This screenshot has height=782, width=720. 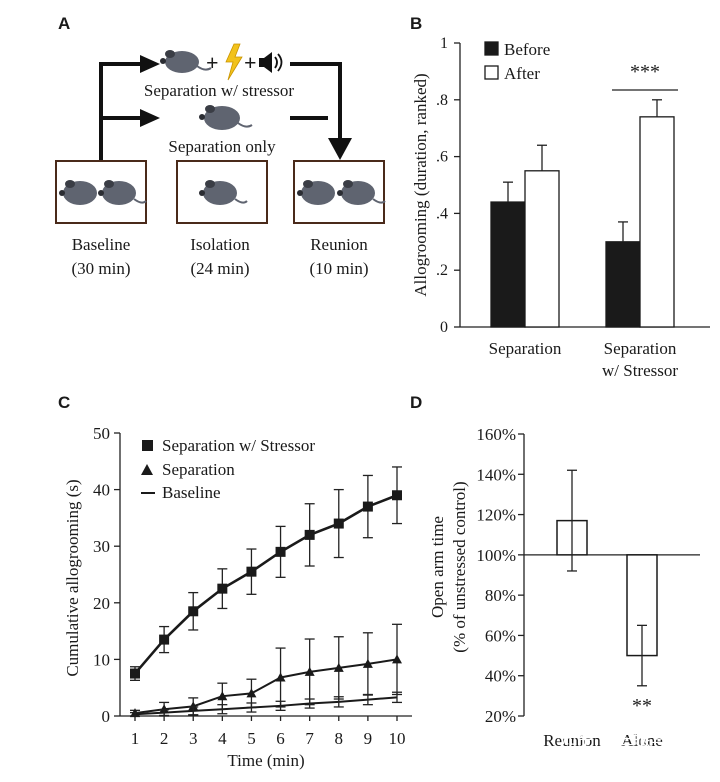 What do you see at coordinates (338, 268) in the screenshot?
I see `stage-duration: (10 min)` at bounding box center [338, 268].